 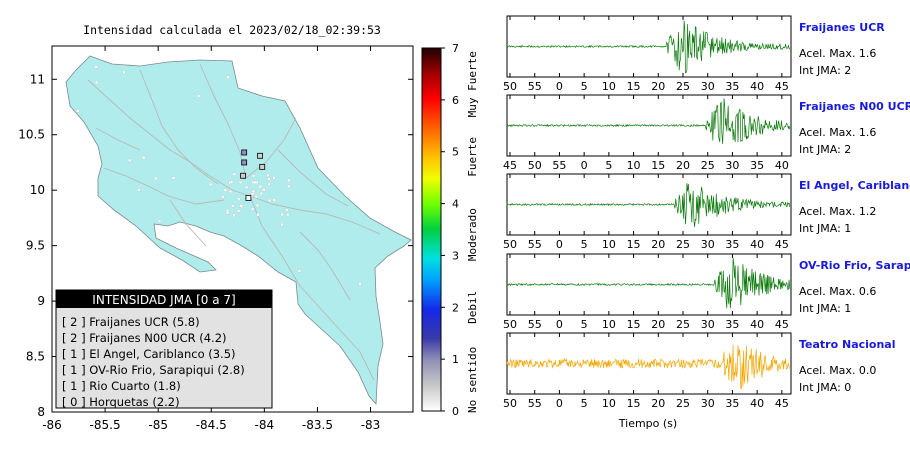 I want to click on jma-intensity: Int JMA: 2, so click(x=825, y=70).